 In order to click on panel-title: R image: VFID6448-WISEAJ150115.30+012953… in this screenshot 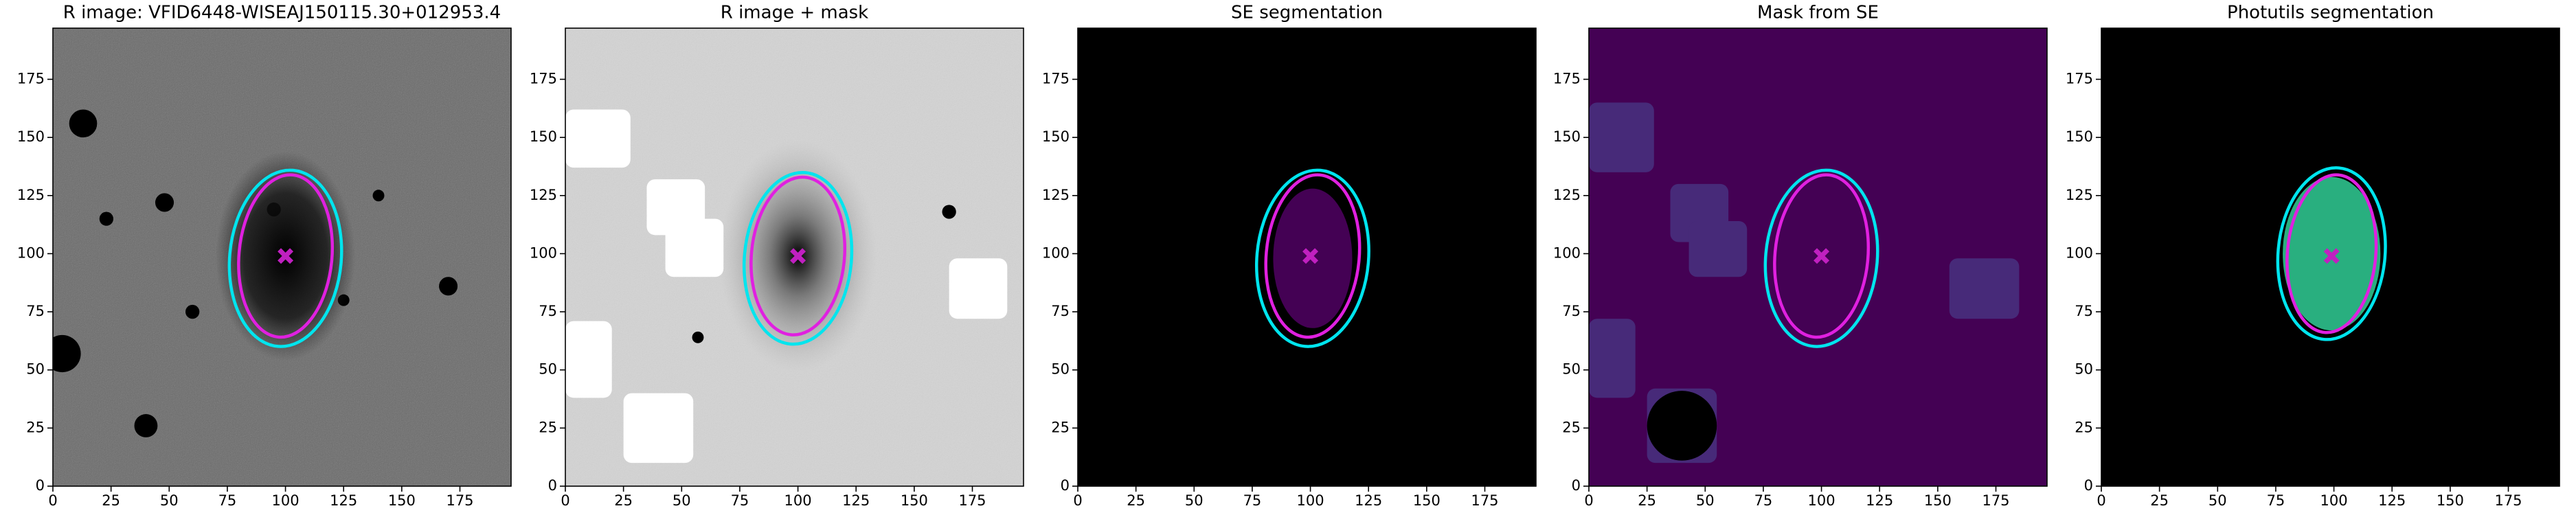, I will do `click(282, 13)`.